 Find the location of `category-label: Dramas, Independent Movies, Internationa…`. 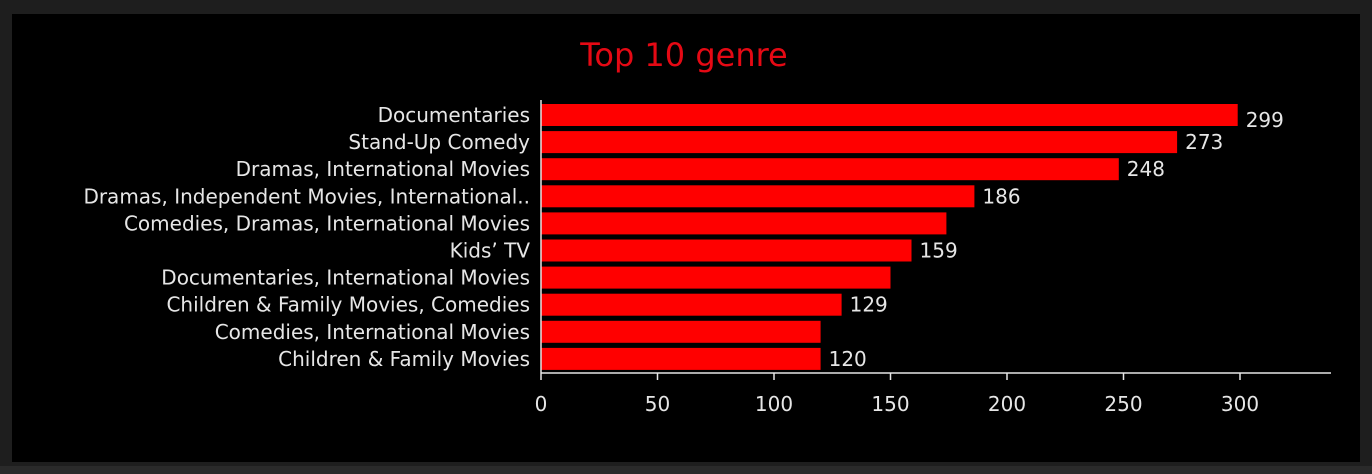

category-label: Dramas, Independent Movies, Internationa… is located at coordinates (306, 196).